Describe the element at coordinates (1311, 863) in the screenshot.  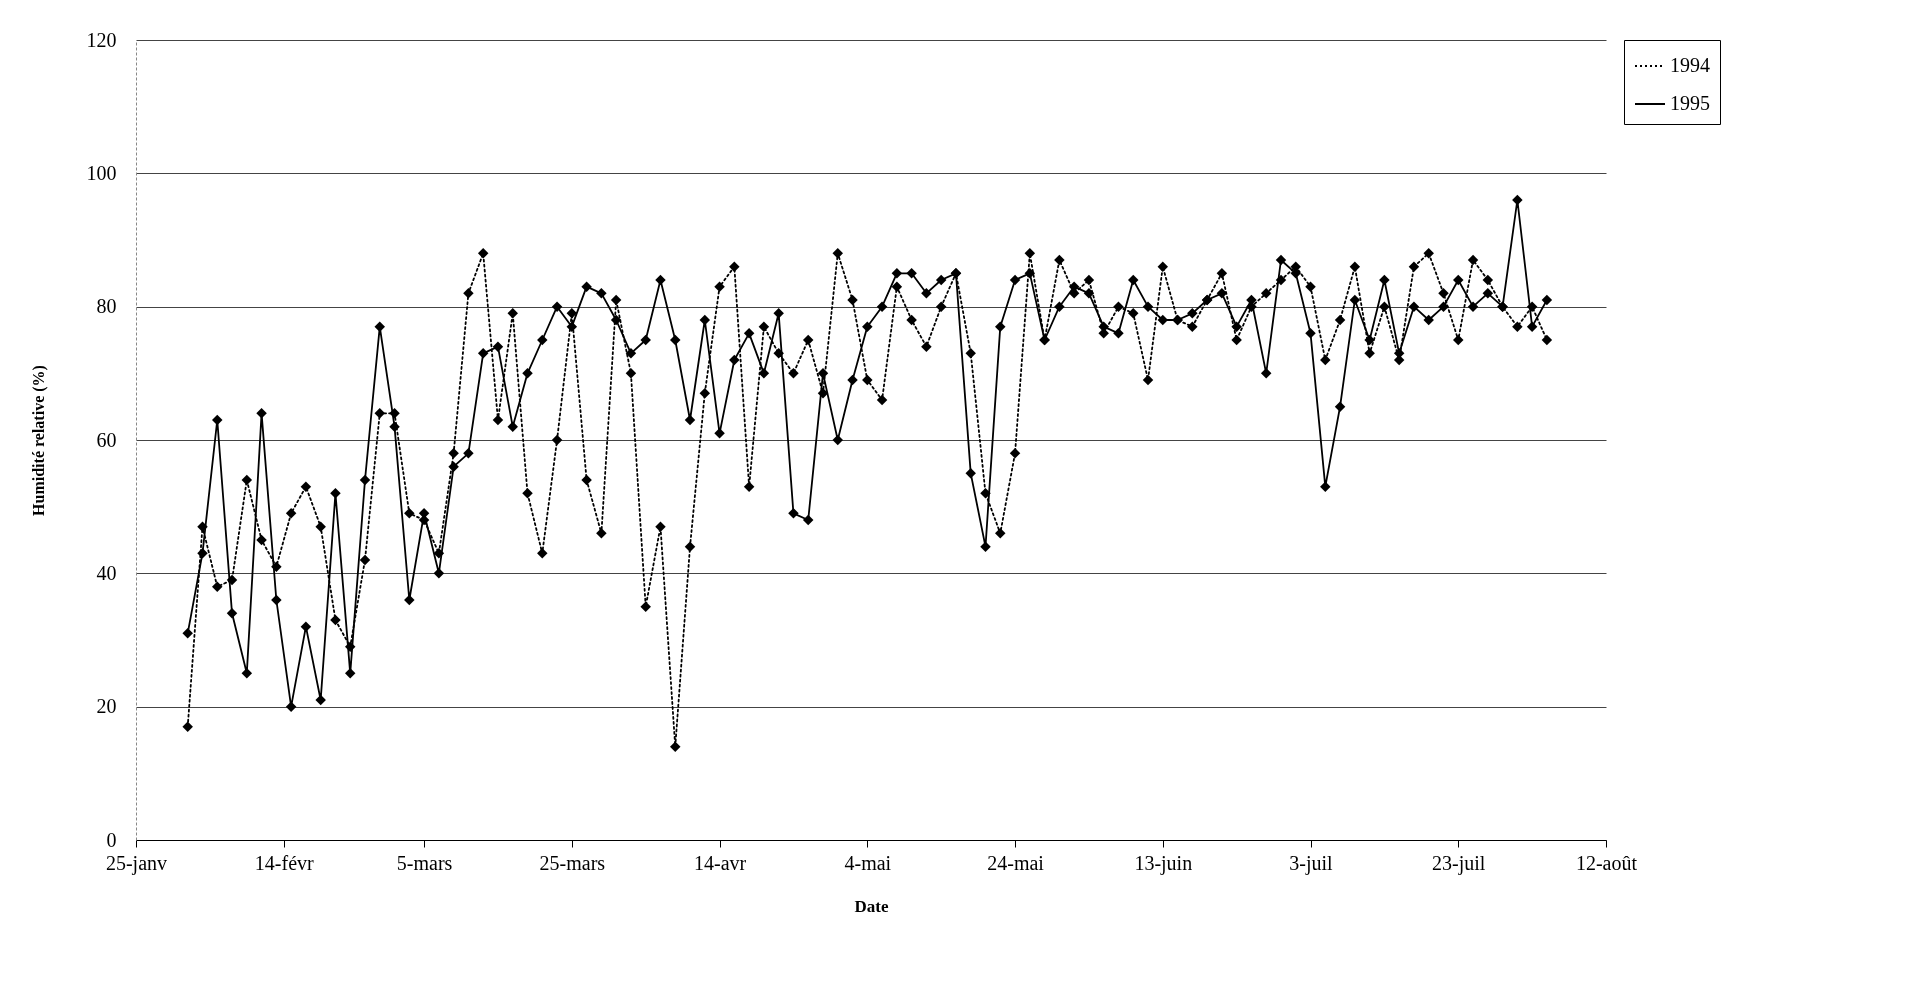
I see `x-tick-label: 3-juil` at that location.